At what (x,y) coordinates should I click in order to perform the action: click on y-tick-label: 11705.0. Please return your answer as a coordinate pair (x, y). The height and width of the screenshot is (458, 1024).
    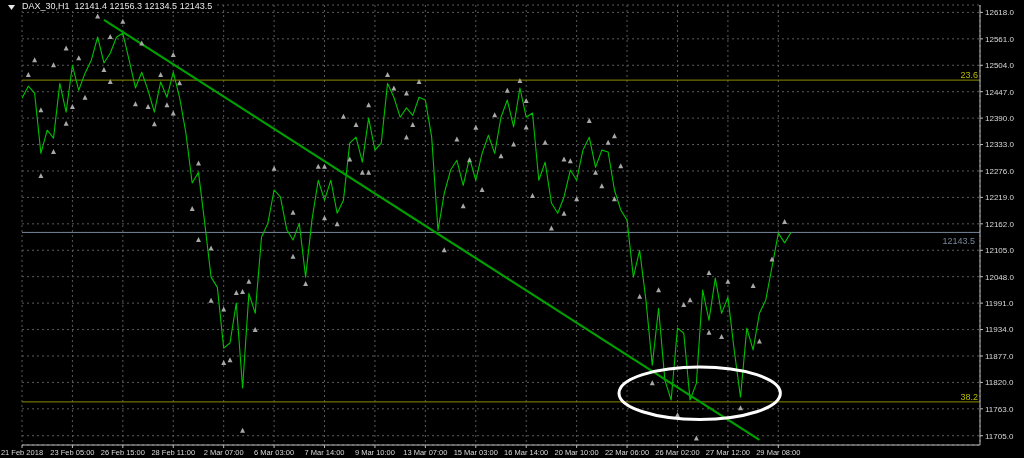
    Looking at the image, I should click on (999, 436).